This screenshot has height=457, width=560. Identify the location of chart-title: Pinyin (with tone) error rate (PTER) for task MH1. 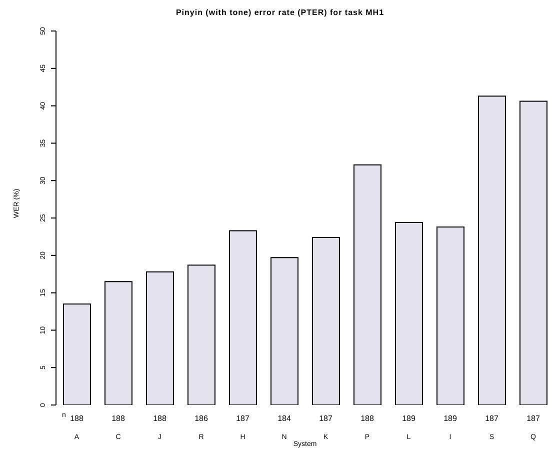
(280, 12).